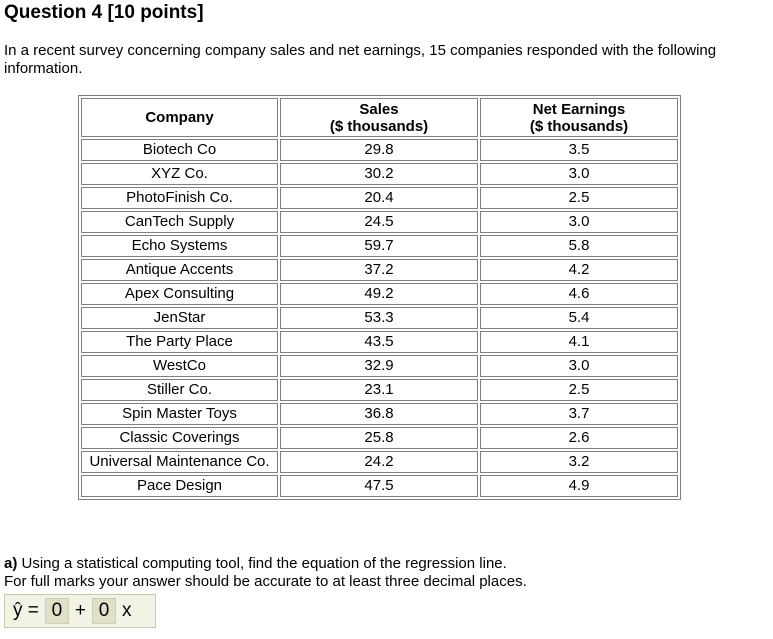  What do you see at coordinates (579, 246) in the screenshot?
I see `cell-earnings: 5.8` at bounding box center [579, 246].